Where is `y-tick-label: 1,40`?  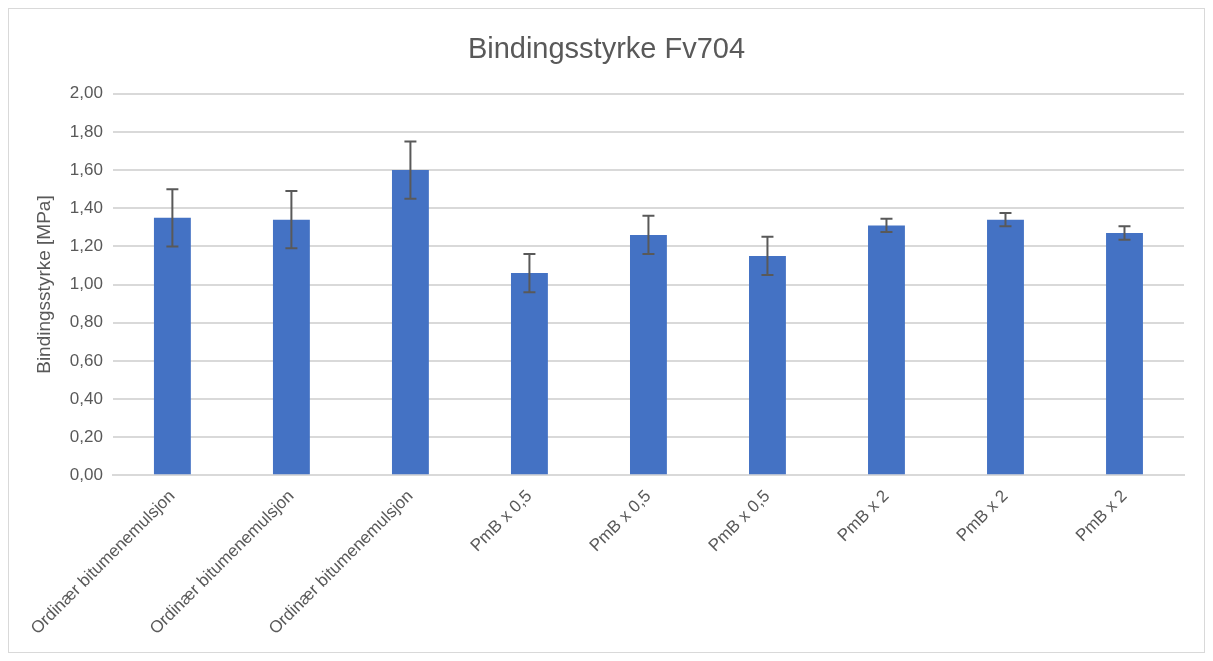
y-tick-label: 1,40 is located at coordinates (86, 207).